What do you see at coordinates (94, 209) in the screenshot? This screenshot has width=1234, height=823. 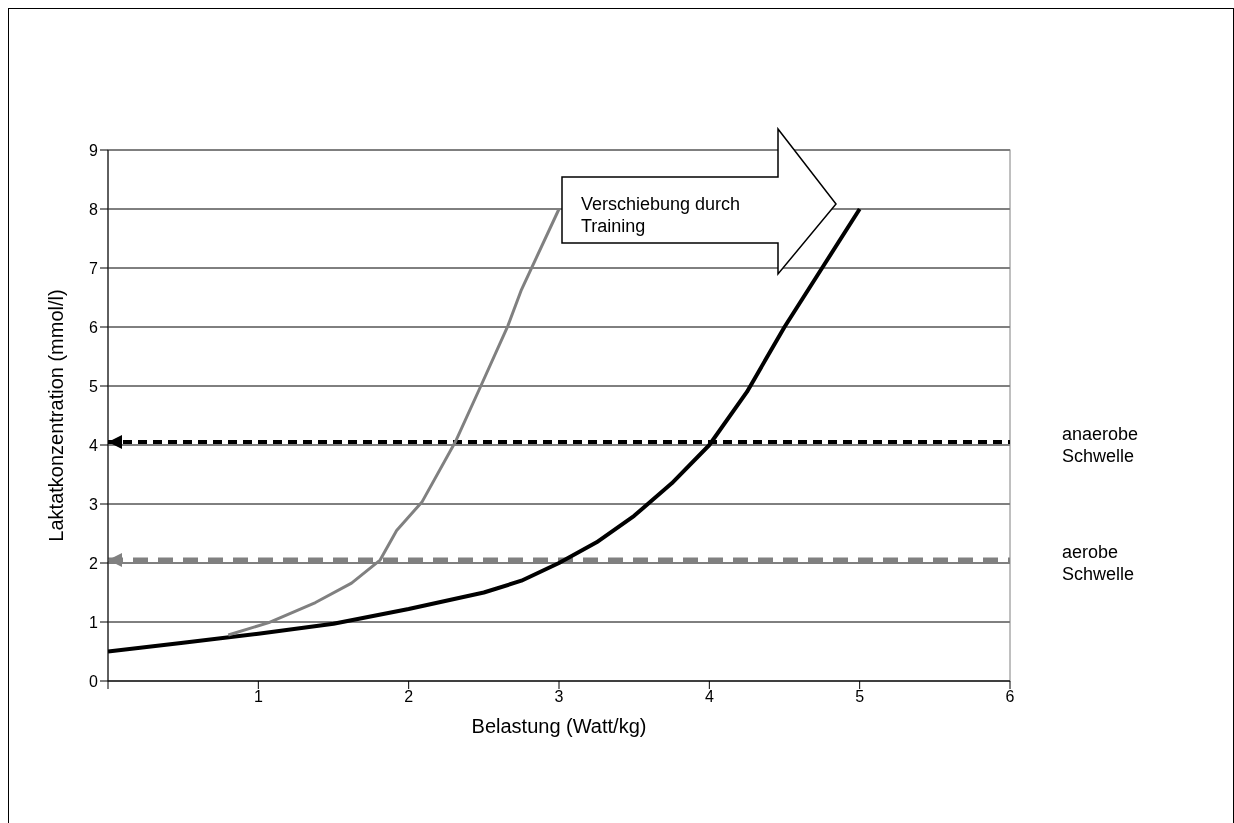 I see `y-tick-label: 8` at bounding box center [94, 209].